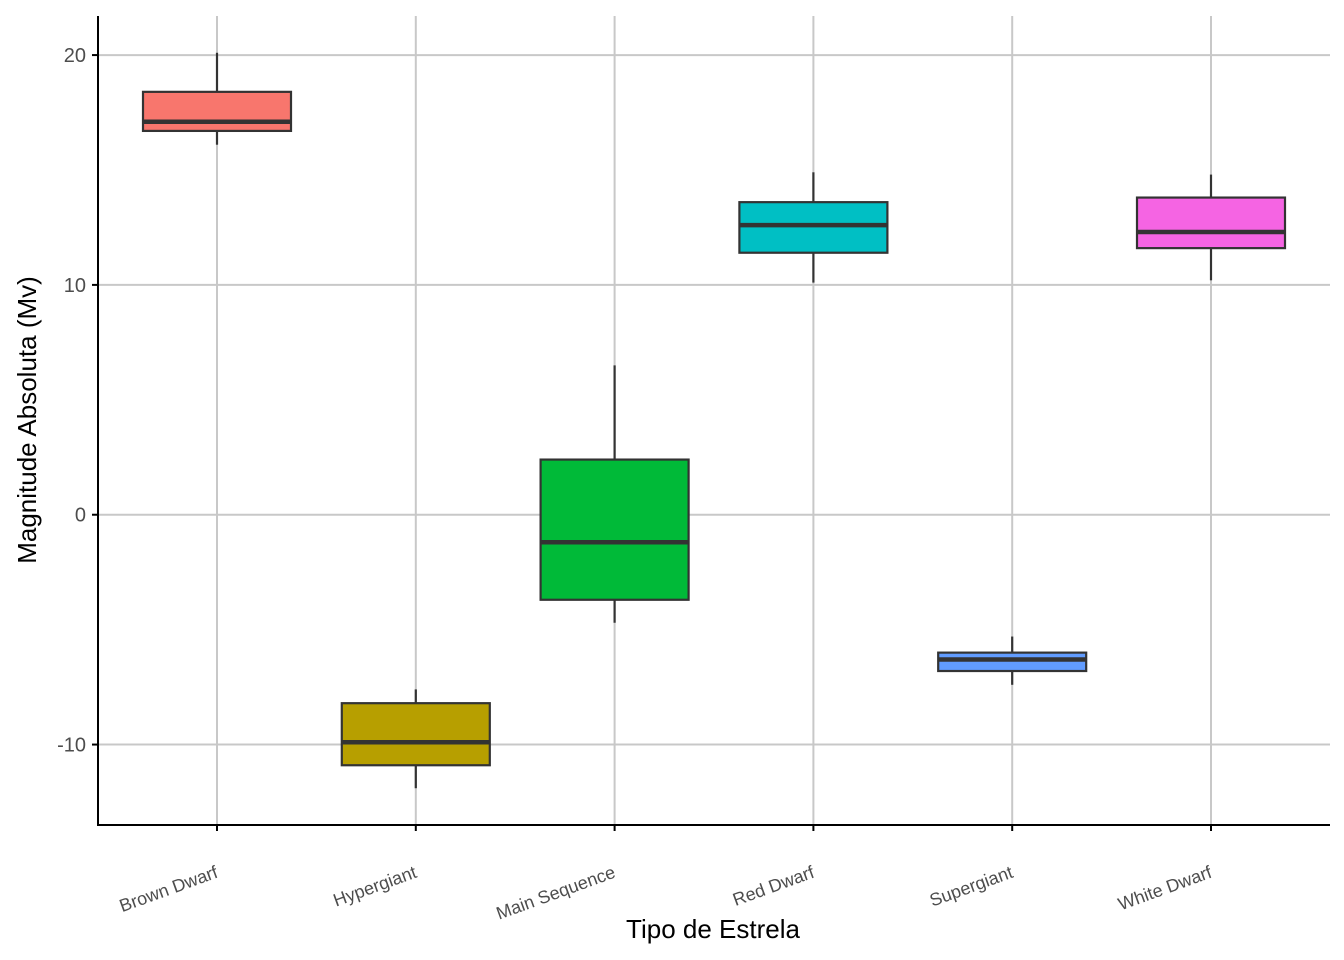 The height and width of the screenshot is (960, 1344). I want to click on y-tick-label: -10, so click(71, 746).